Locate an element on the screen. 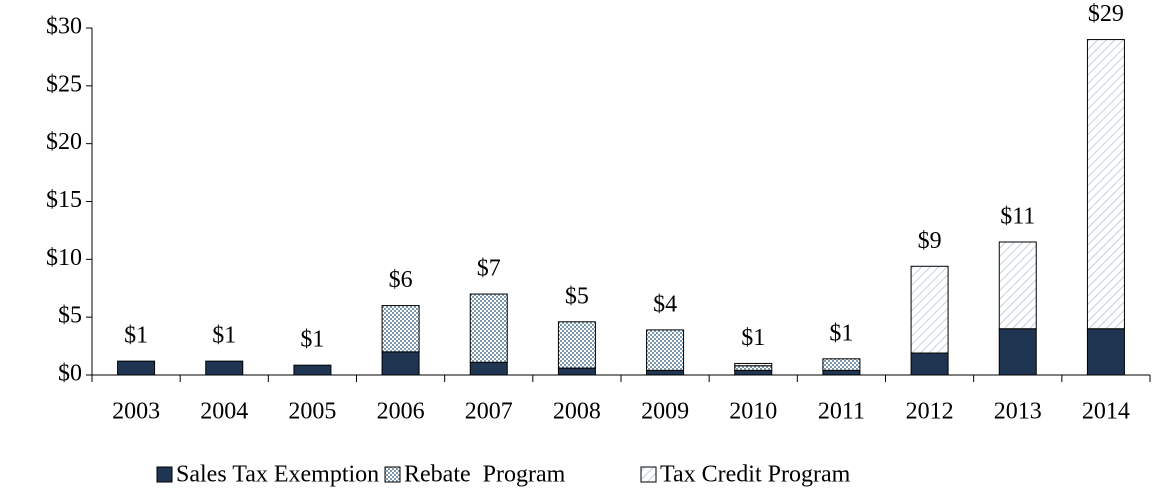 The height and width of the screenshot is (491, 1156). x-tick-label: 2010 is located at coordinates (753, 412).